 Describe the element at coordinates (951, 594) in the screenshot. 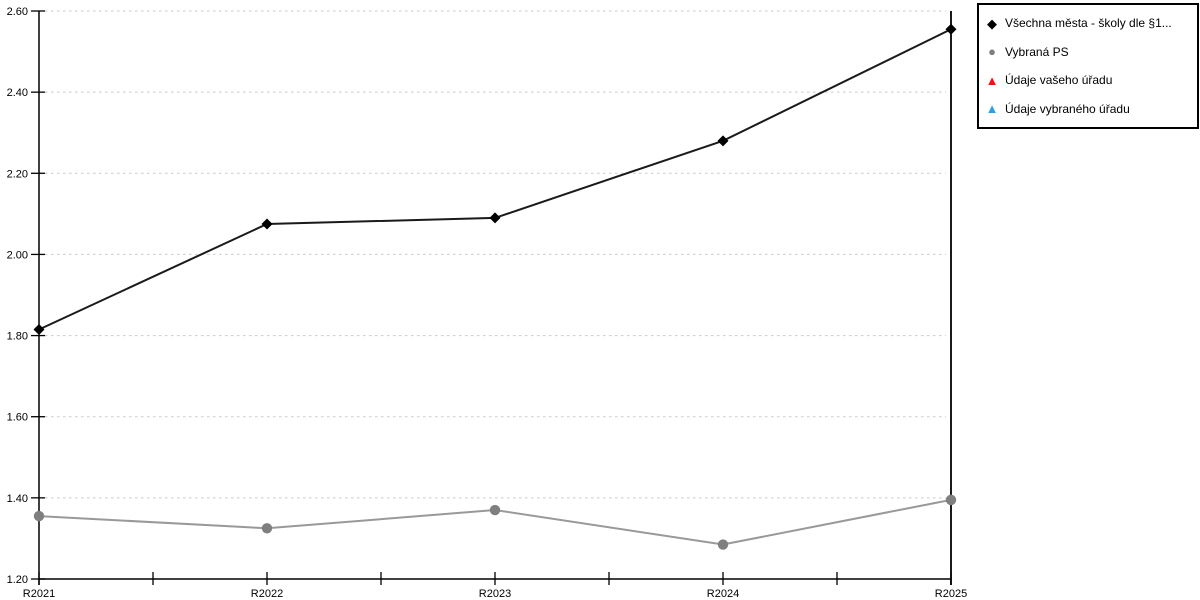

I see `x-tick-label: R2025` at that location.